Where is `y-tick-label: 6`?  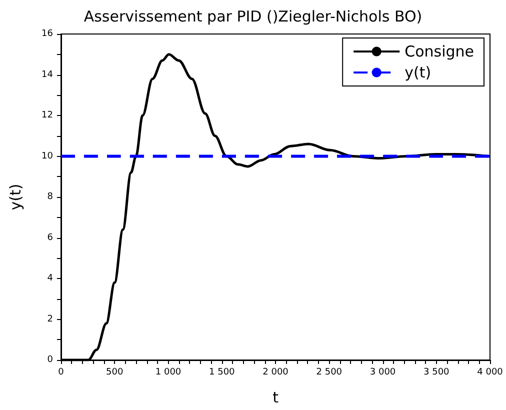
y-tick-label: 6 is located at coordinates (50, 237).